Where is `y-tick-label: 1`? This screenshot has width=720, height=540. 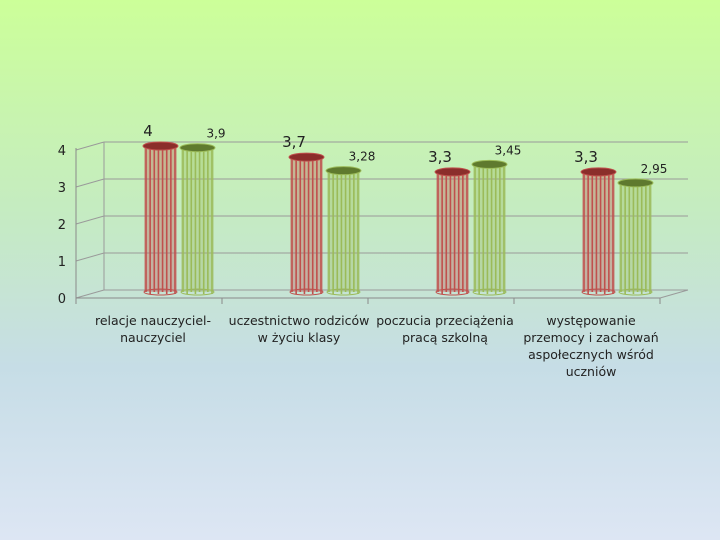
y-tick-label: 1 is located at coordinates (62, 262).